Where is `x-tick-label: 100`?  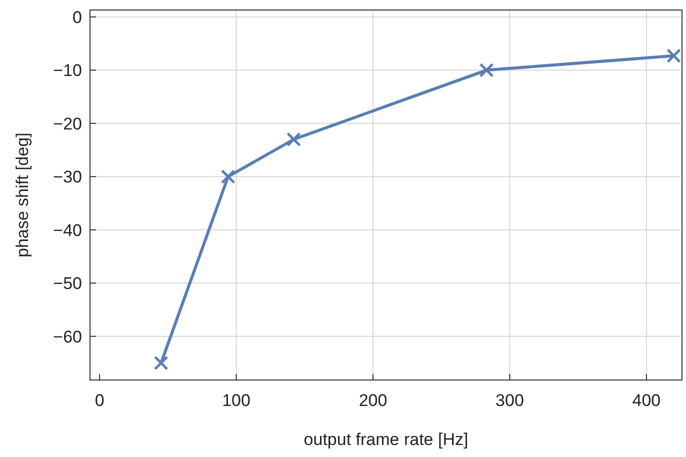 x-tick-label: 100 is located at coordinates (236, 400).